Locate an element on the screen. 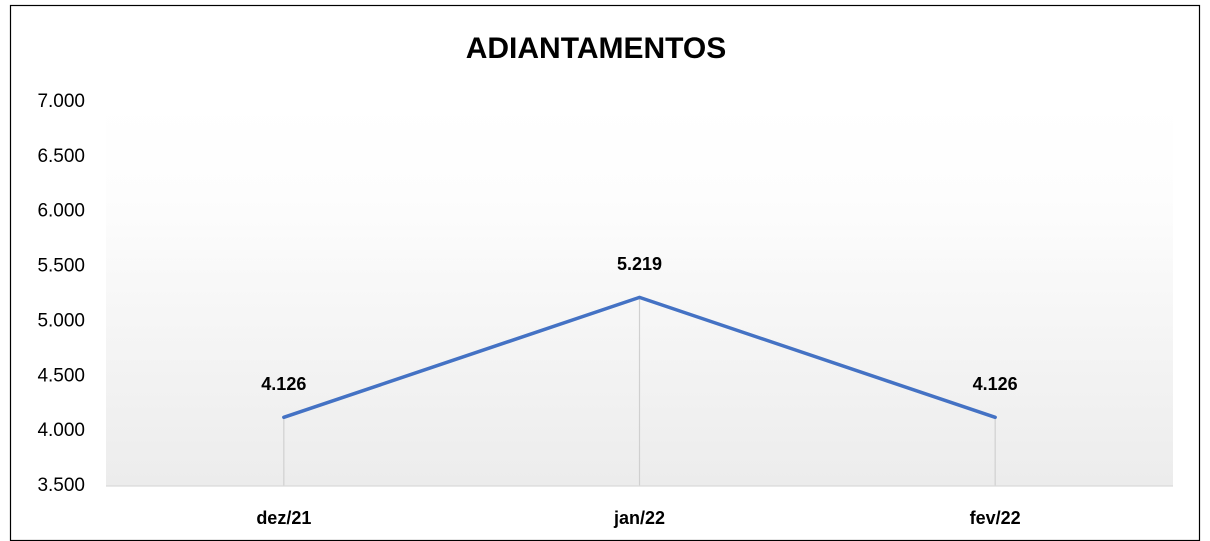 Image resolution: width=1210 pixels, height=541 pixels. y-tick-label: 5.000 is located at coordinates (61, 320).